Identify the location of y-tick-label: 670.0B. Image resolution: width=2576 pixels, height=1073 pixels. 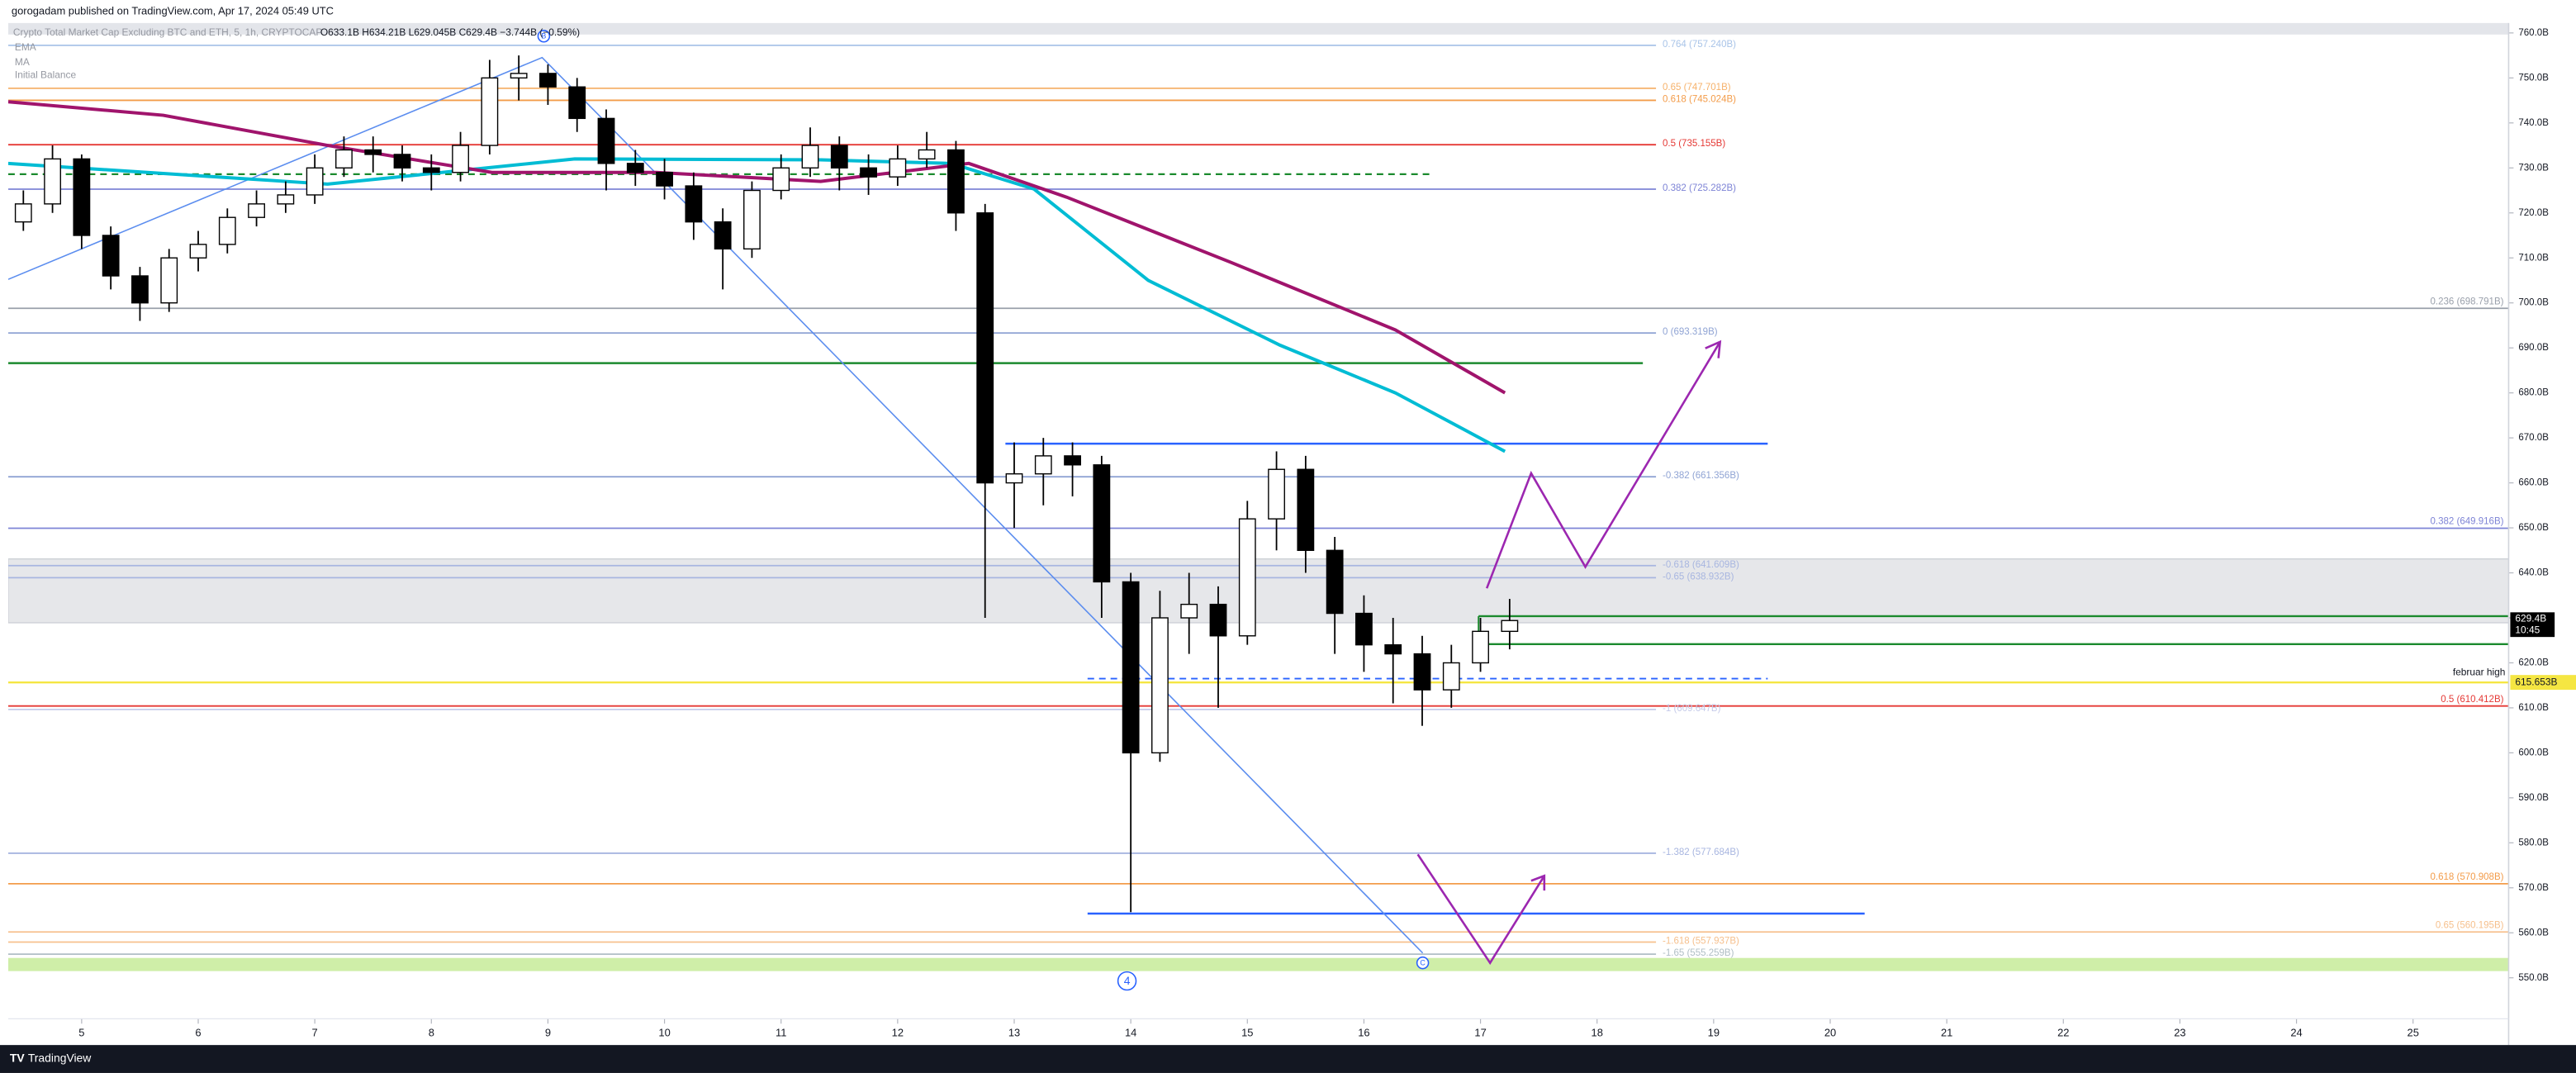
(2533, 438).